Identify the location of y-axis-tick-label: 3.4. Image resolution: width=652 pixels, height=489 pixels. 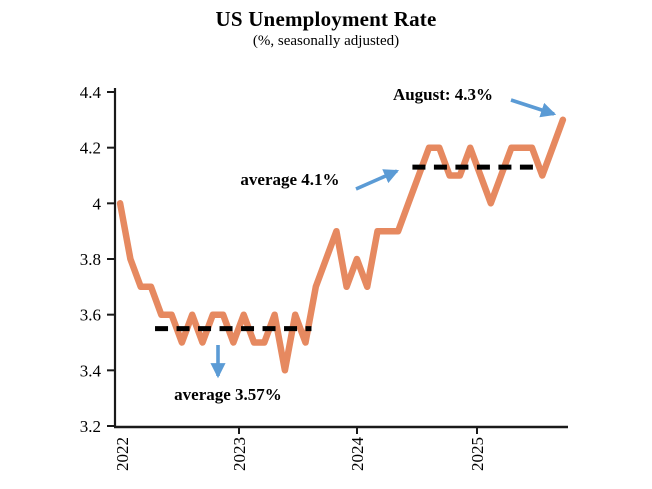
(91, 370).